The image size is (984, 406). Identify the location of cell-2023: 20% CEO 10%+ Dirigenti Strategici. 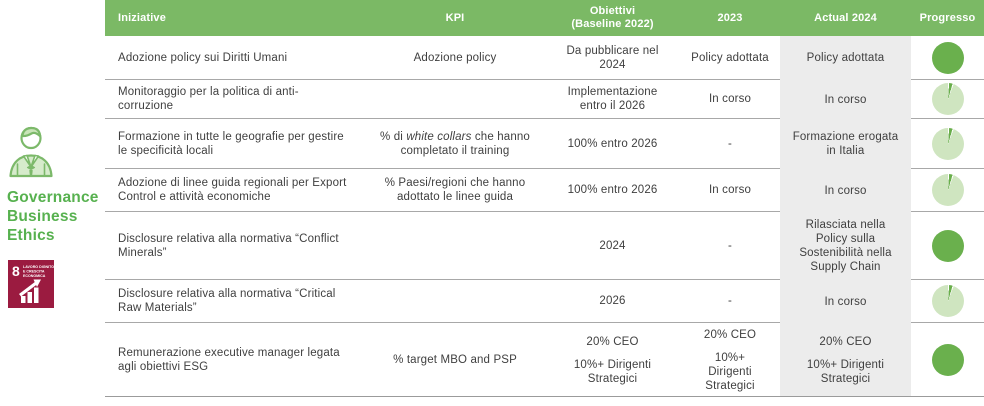
(730, 360).